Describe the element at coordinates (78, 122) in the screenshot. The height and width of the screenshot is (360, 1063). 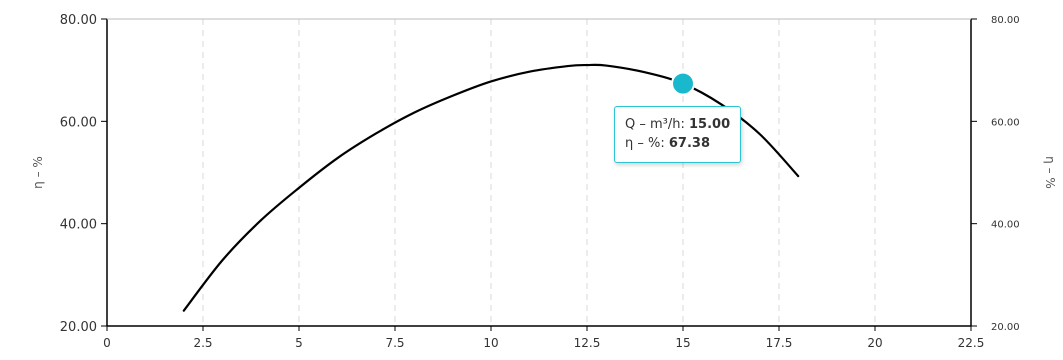
I see `y-tick-label-left-2: 60.00` at that location.